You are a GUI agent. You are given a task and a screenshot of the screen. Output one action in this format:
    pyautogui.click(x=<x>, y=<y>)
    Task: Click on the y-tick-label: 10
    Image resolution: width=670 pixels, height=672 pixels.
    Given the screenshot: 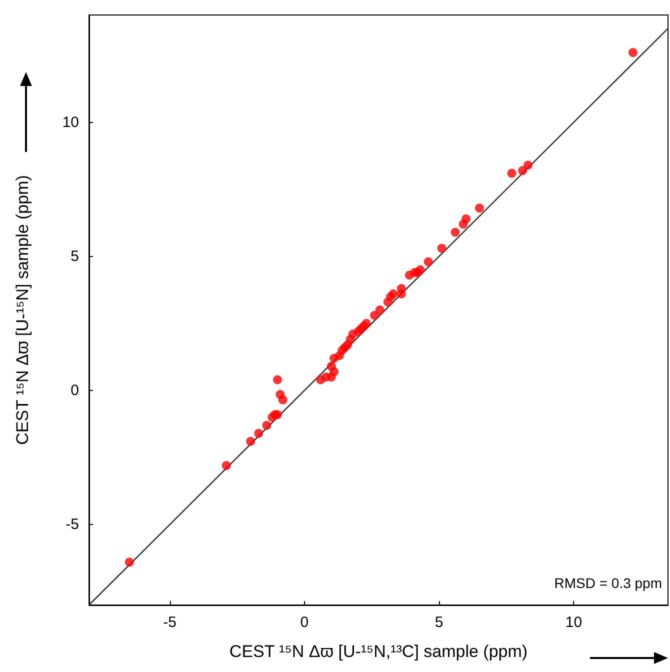 What is the action you would take?
    pyautogui.click(x=70, y=122)
    